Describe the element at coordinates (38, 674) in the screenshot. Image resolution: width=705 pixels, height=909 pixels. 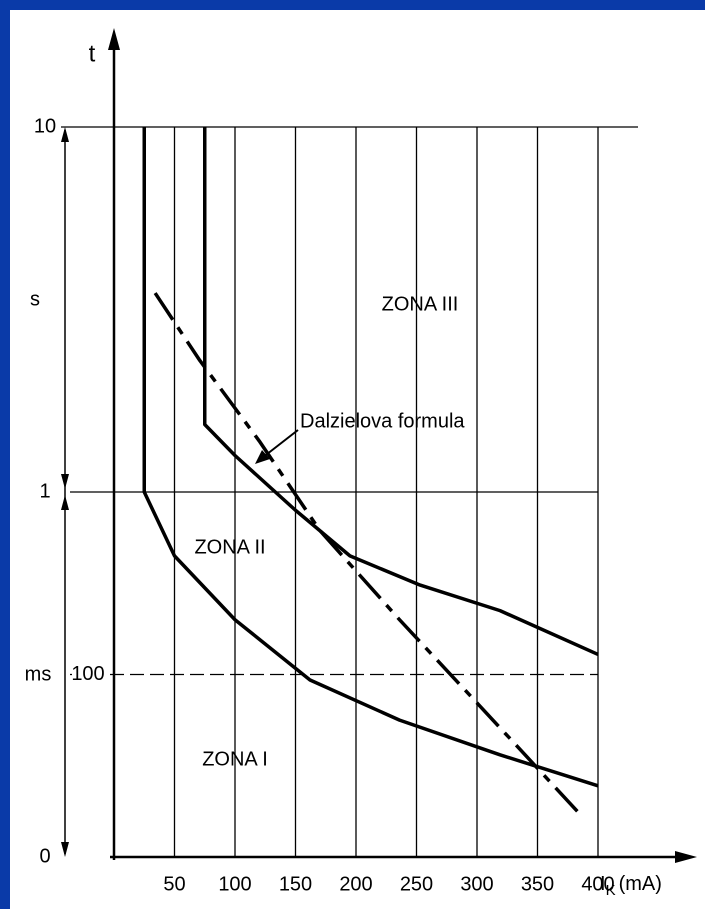
I see `y-unit: ms` at that location.